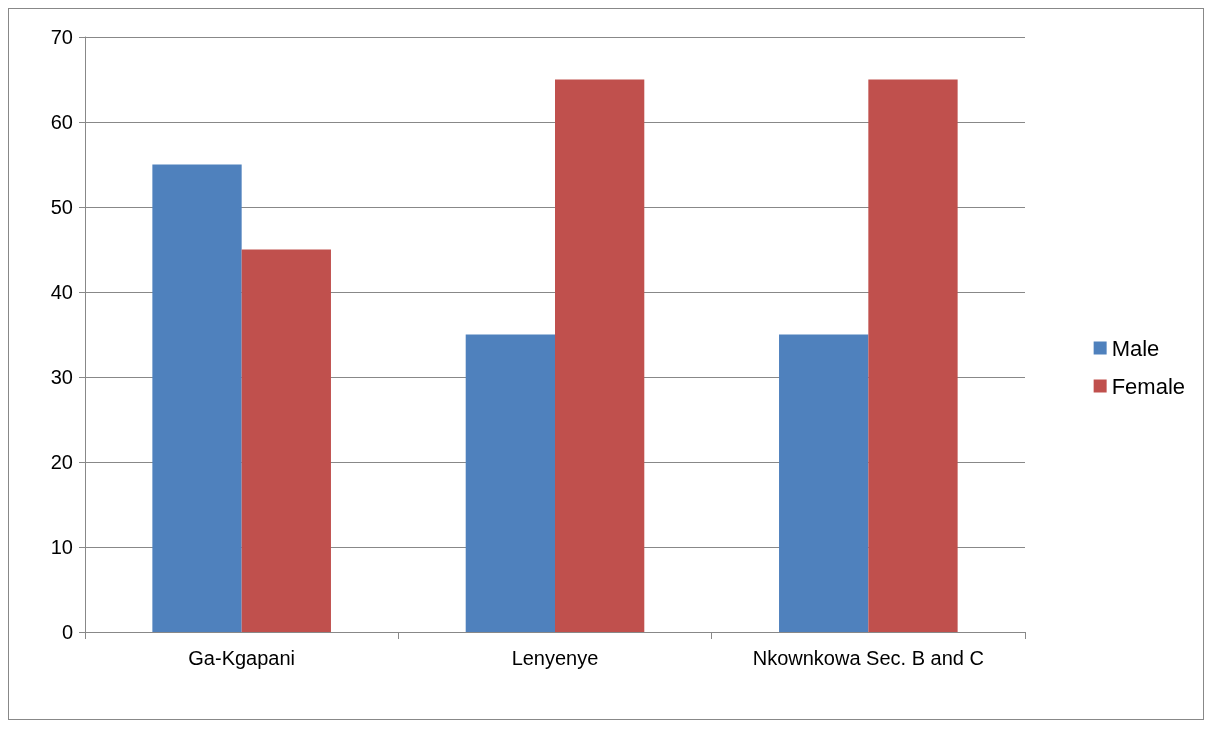  Describe the element at coordinates (61, 547) in the screenshot. I see `y-tick-label: 10` at that location.